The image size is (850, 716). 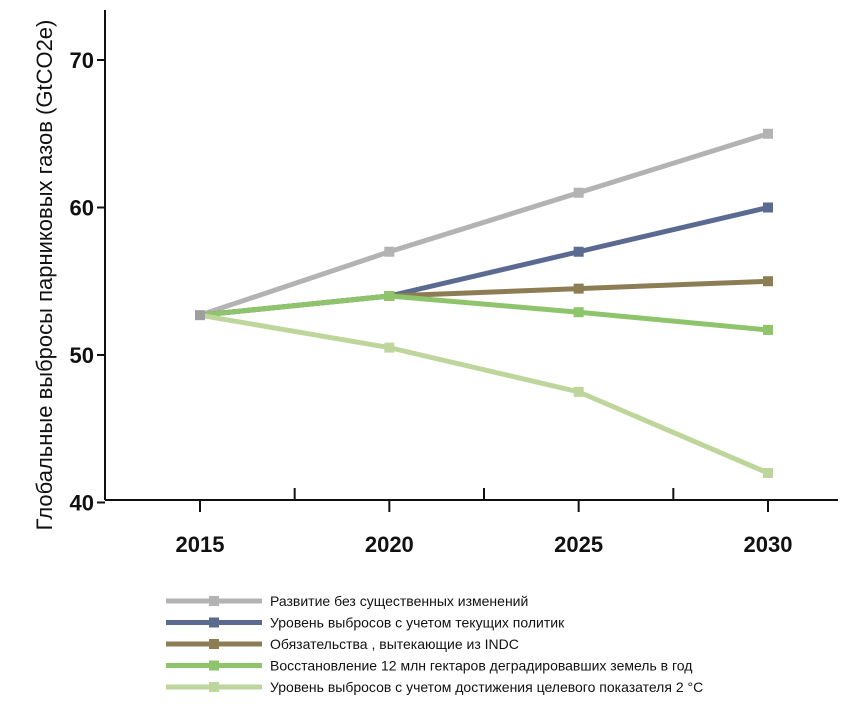 What do you see at coordinates (82, 503) in the screenshot?
I see `y-tick-label-40: 40` at bounding box center [82, 503].